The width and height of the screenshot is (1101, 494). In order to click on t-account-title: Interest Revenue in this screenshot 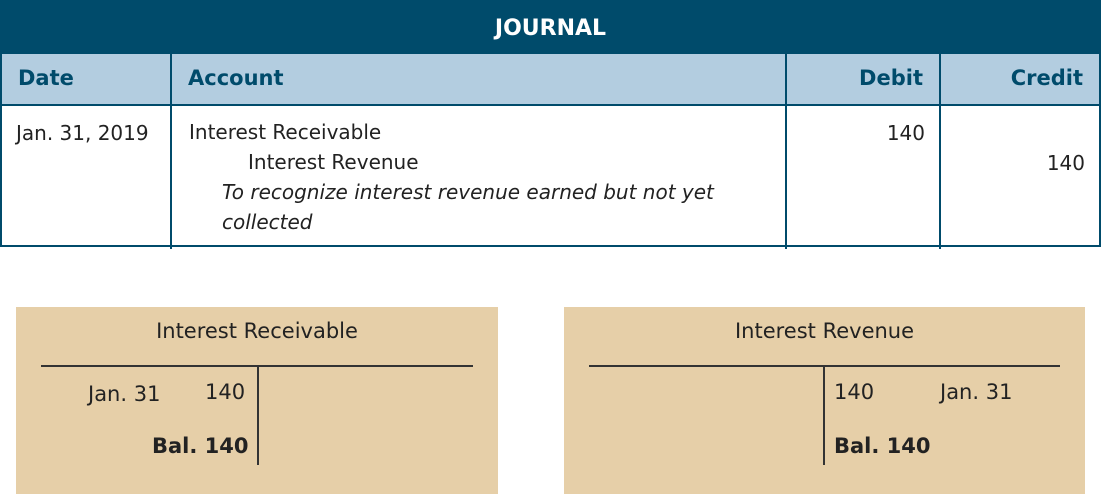, I will do `click(824, 331)`.